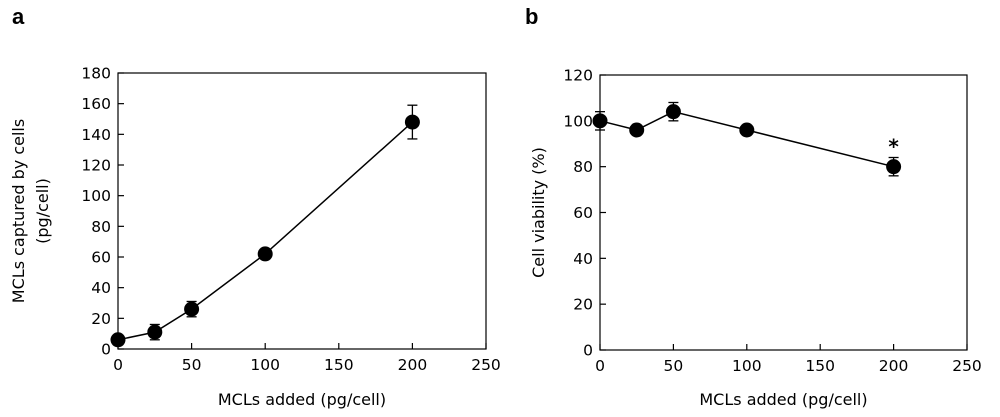 This screenshot has width=1000, height=417. Describe the element at coordinates (18, 211) in the screenshot. I see `panel-a-y-axis-label: MCLs captured by cells` at that location.